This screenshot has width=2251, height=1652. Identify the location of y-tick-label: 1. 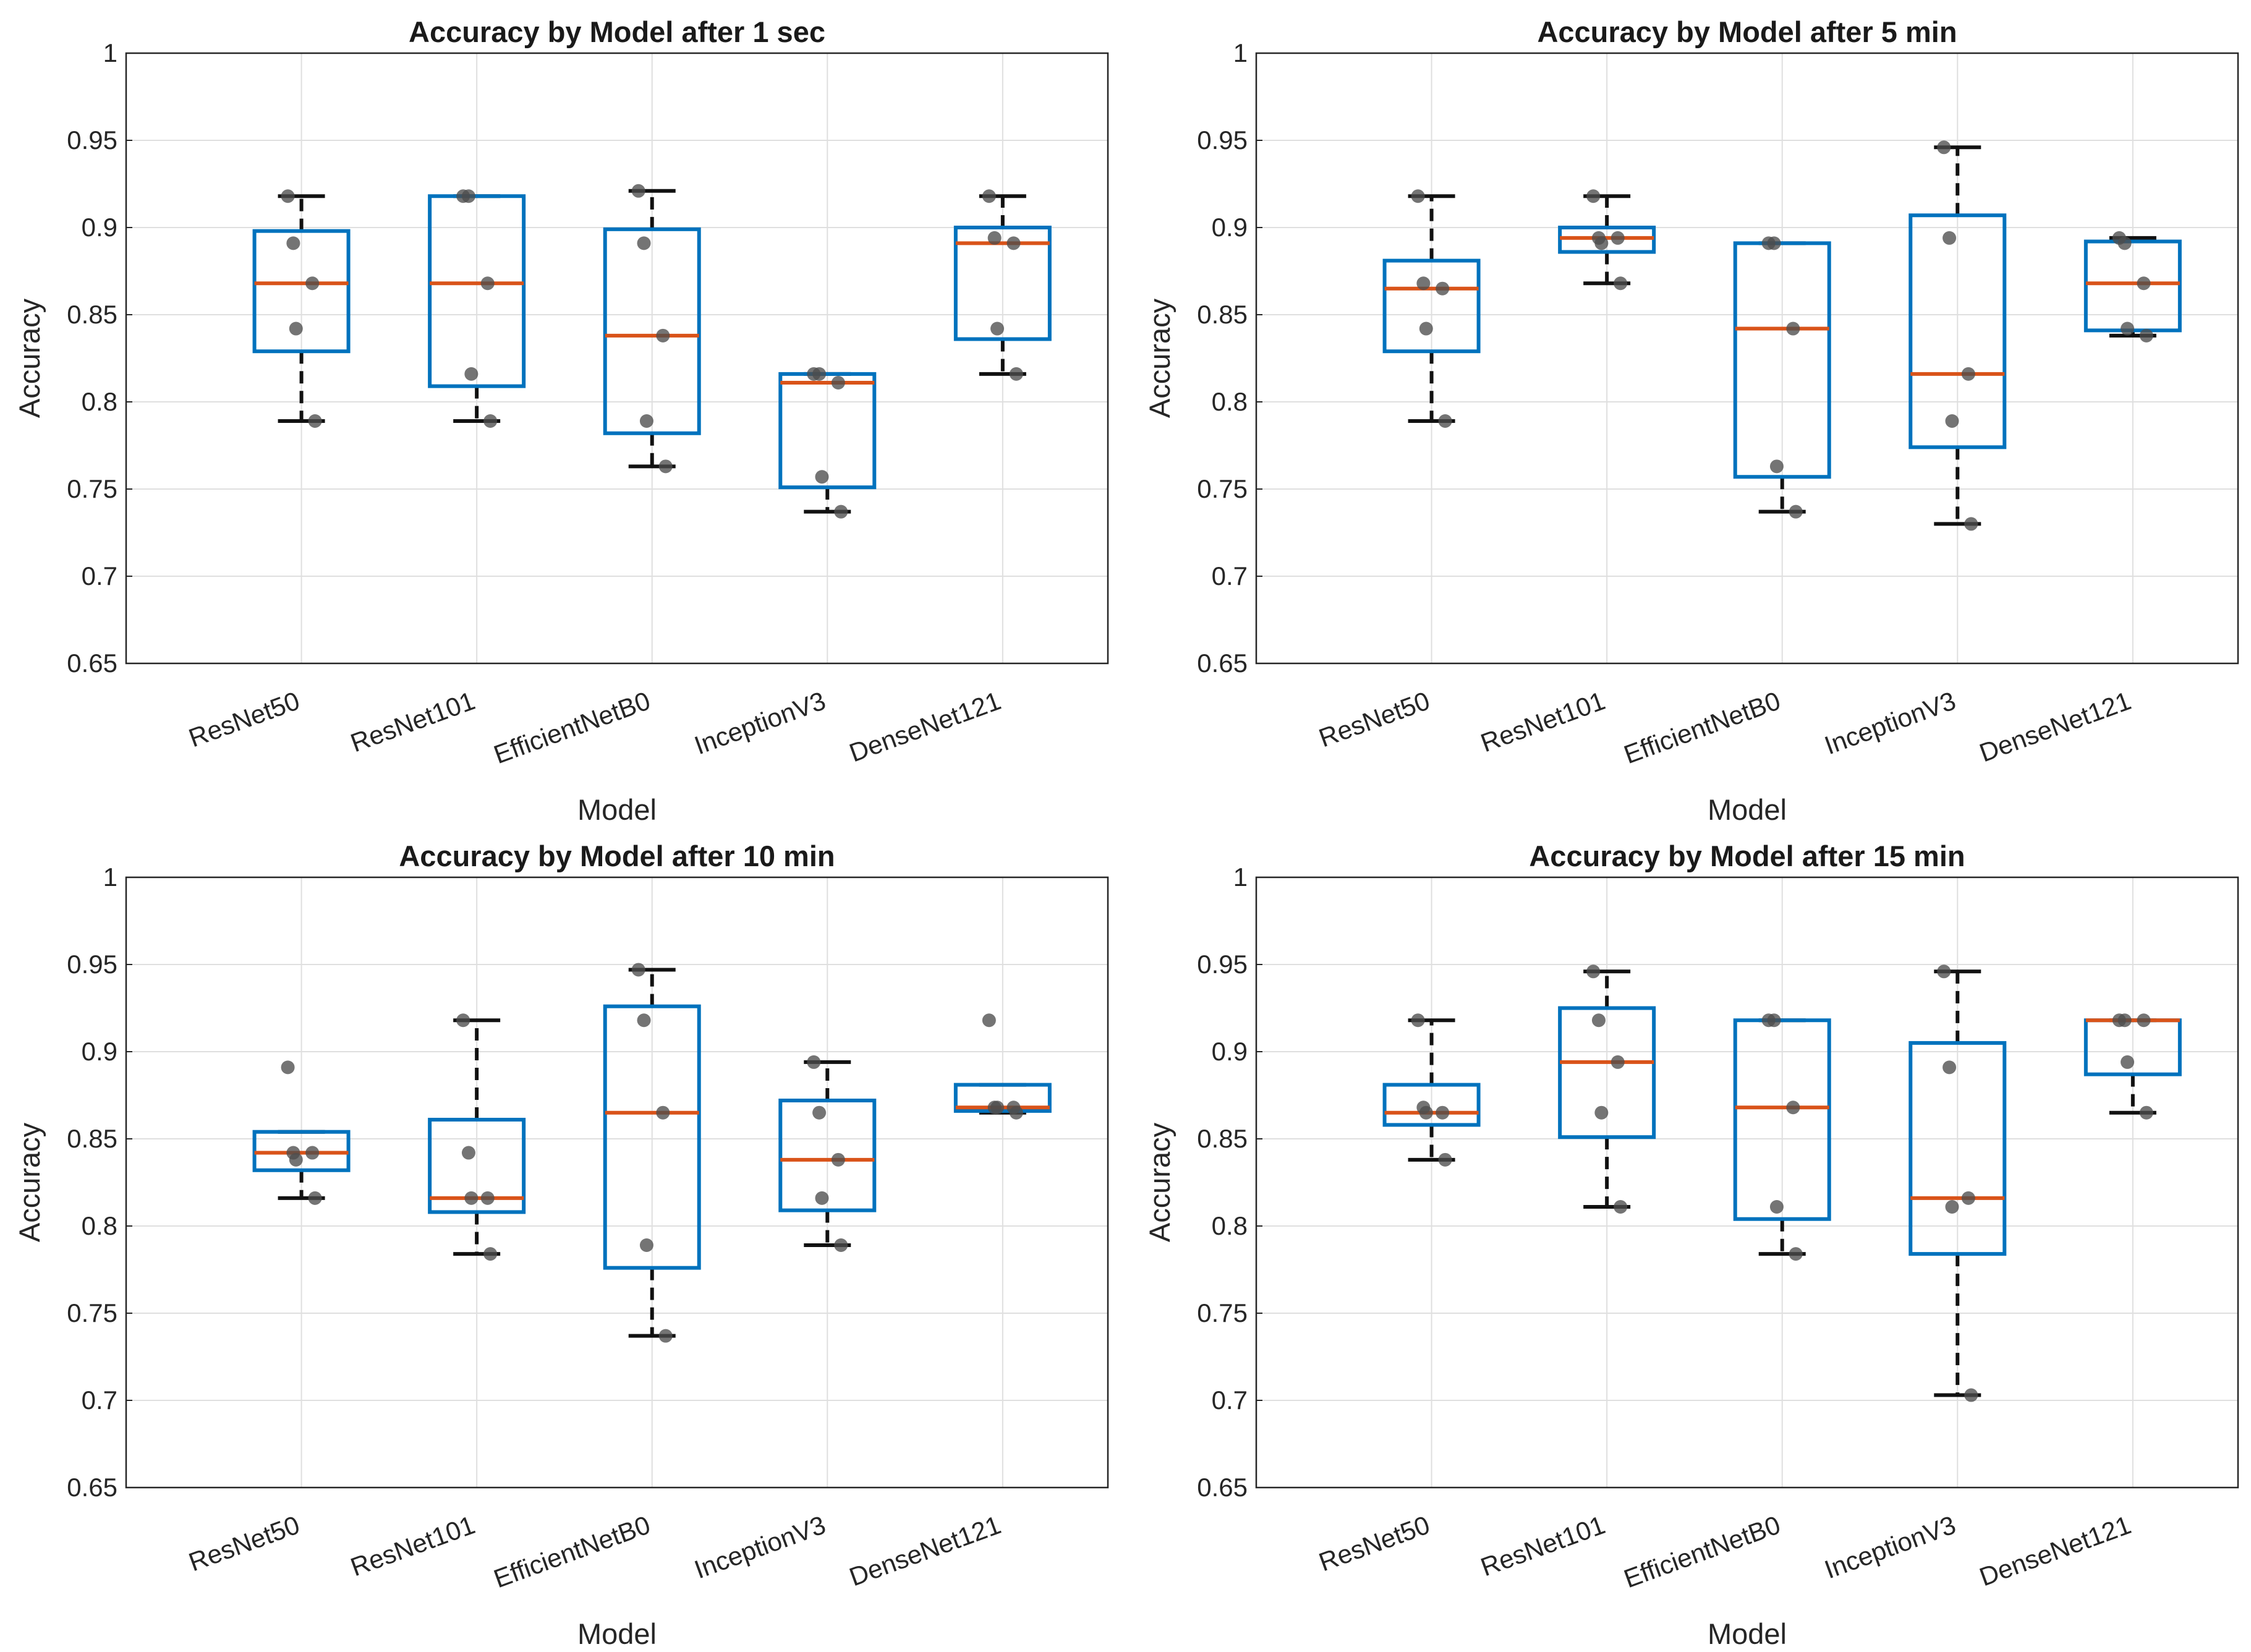
(1240, 52).